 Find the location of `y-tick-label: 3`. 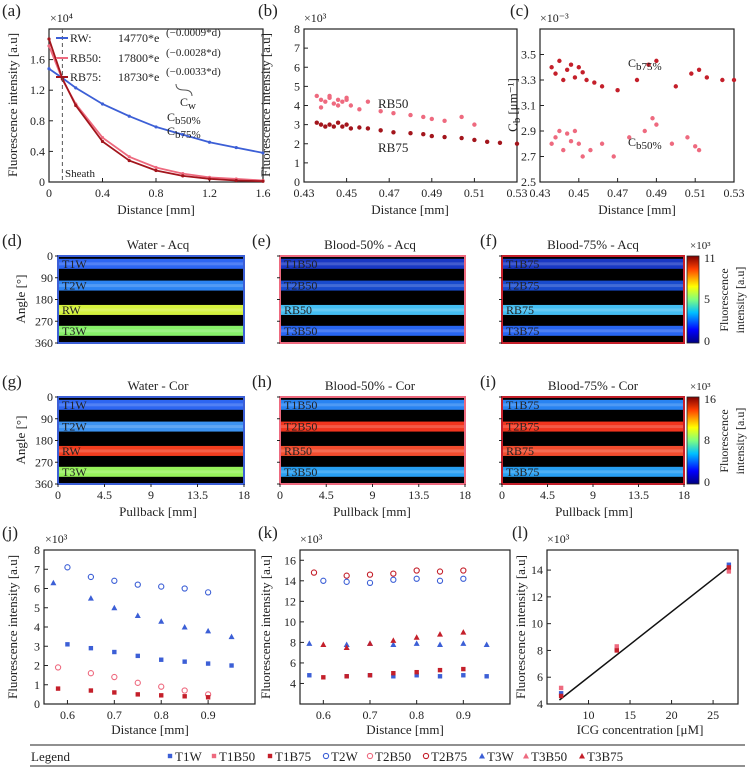

y-tick-label: 3 is located at coordinates (297, 125).